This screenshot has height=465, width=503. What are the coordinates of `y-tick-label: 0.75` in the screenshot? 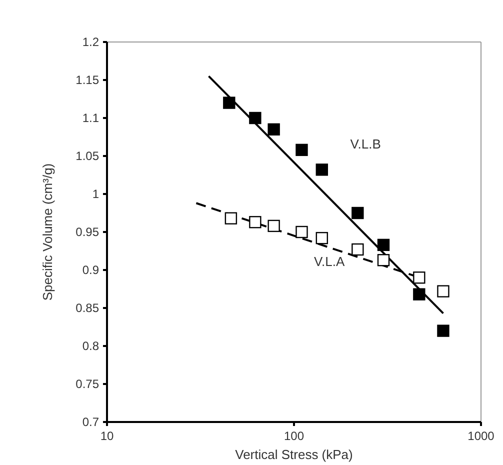 It's located at (88, 384).